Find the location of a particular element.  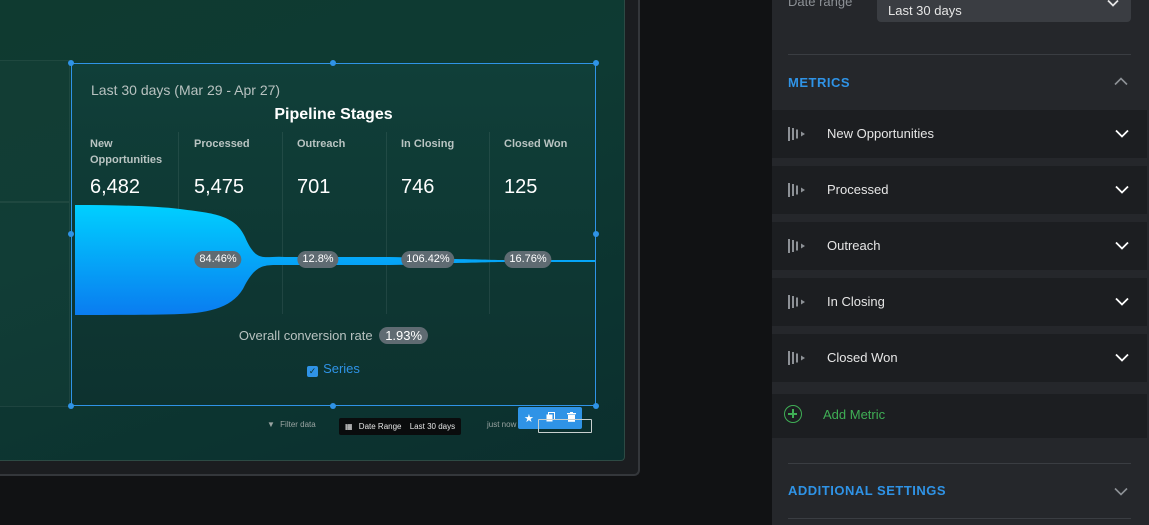

stage-value: 6,482 is located at coordinates (115, 187).